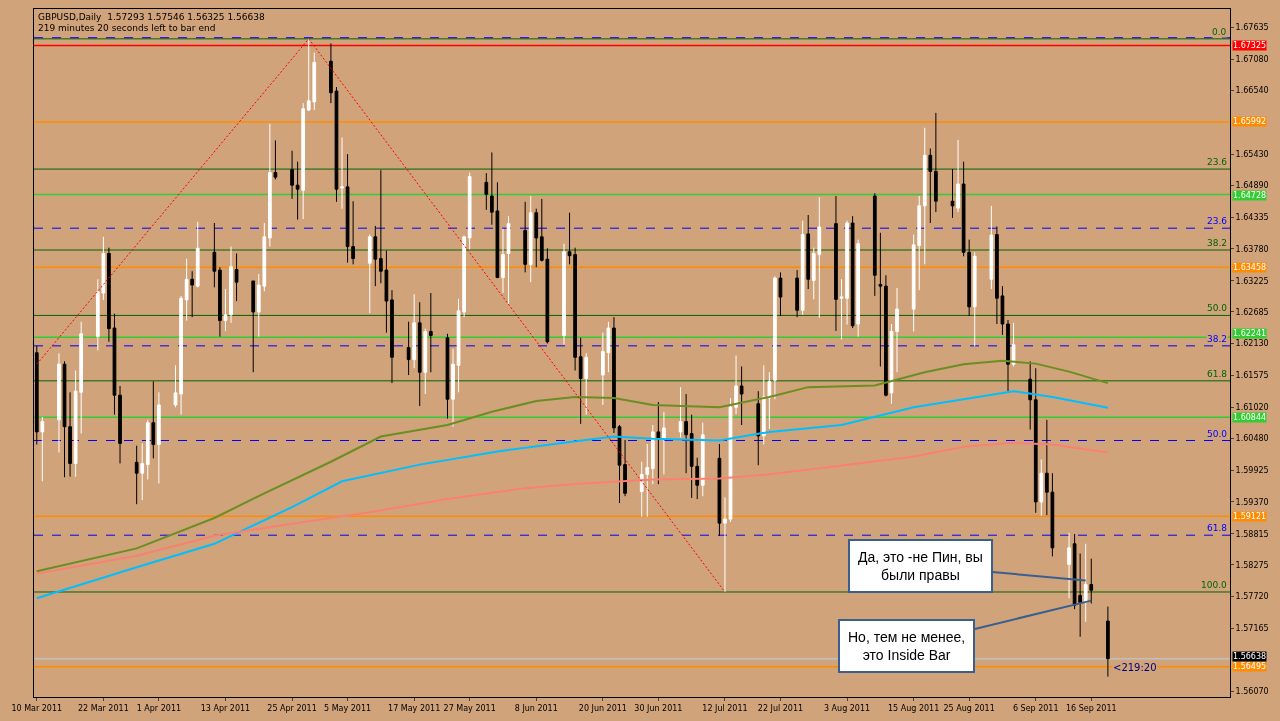  Describe the element at coordinates (37, 708) in the screenshot. I see `x-tick-label: 10 Mar 2011` at that location.